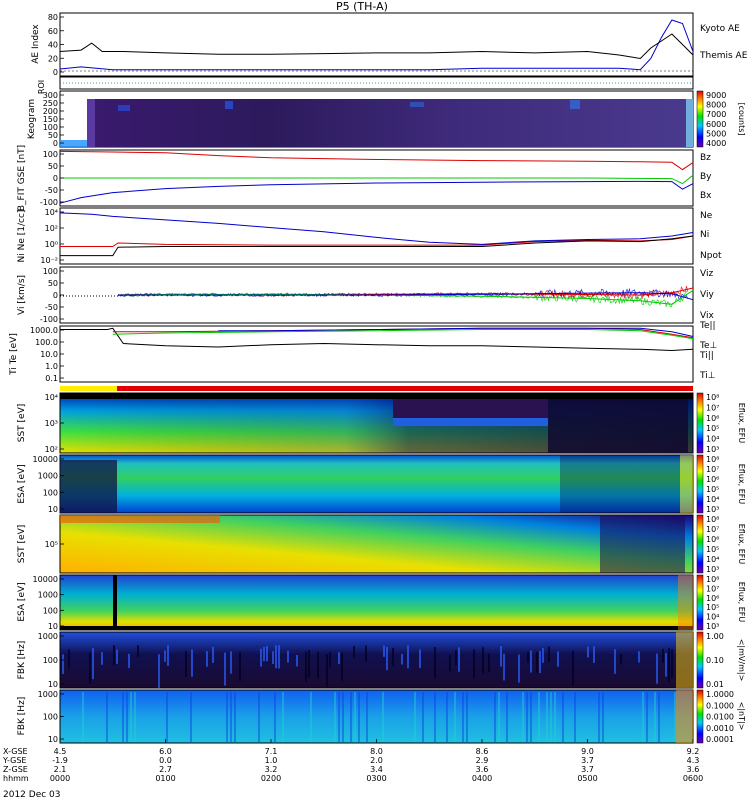  I want to click on cbtick-label-fbk-b: 0.0010, so click(720, 728).